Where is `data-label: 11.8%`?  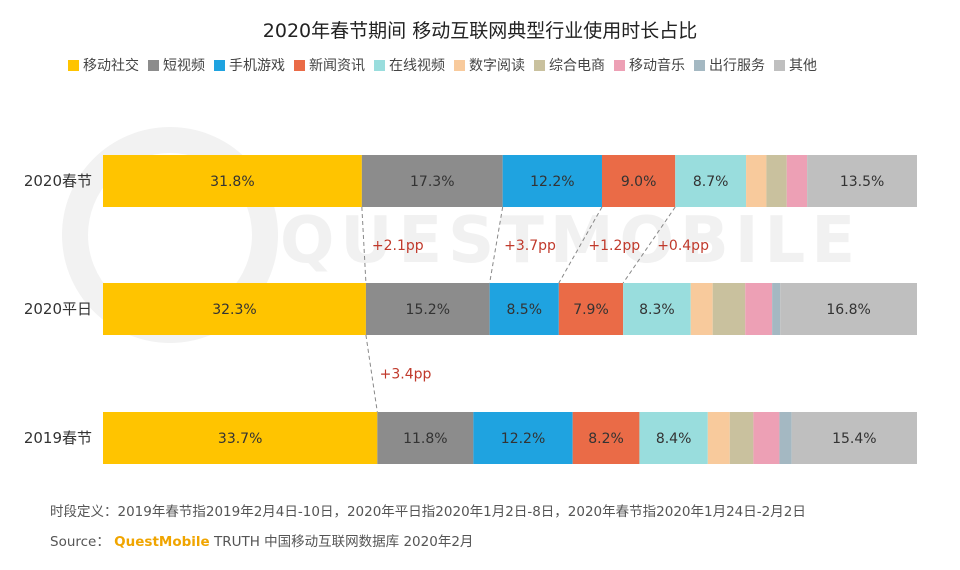
data-label: 11.8% is located at coordinates (425, 439).